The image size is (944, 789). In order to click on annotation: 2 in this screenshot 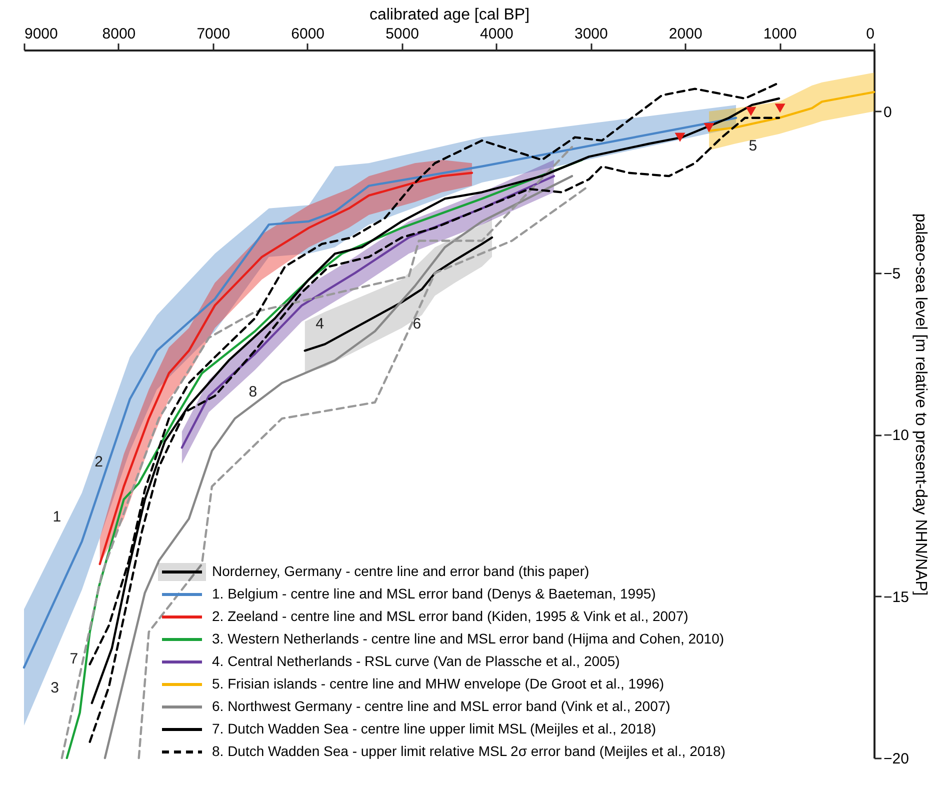, I will do `click(98, 461)`.